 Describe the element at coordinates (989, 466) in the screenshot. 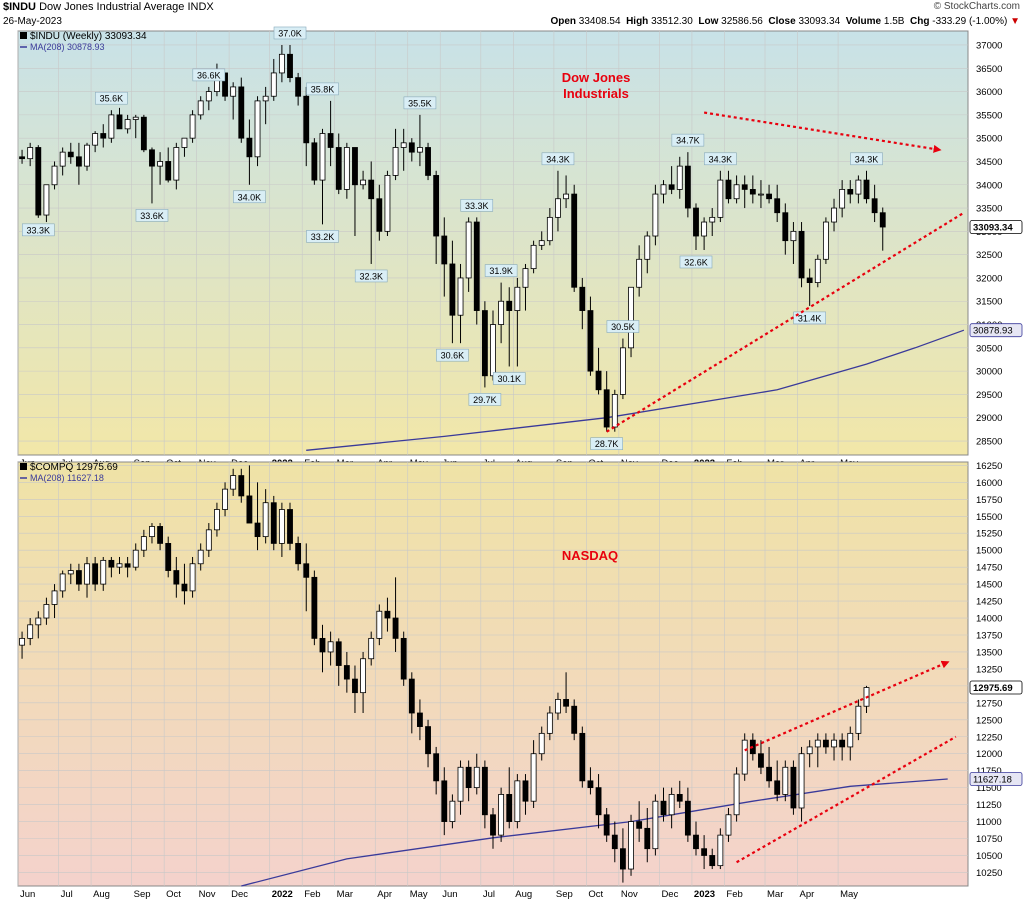

I see `y-tick-label: 16250` at that location.